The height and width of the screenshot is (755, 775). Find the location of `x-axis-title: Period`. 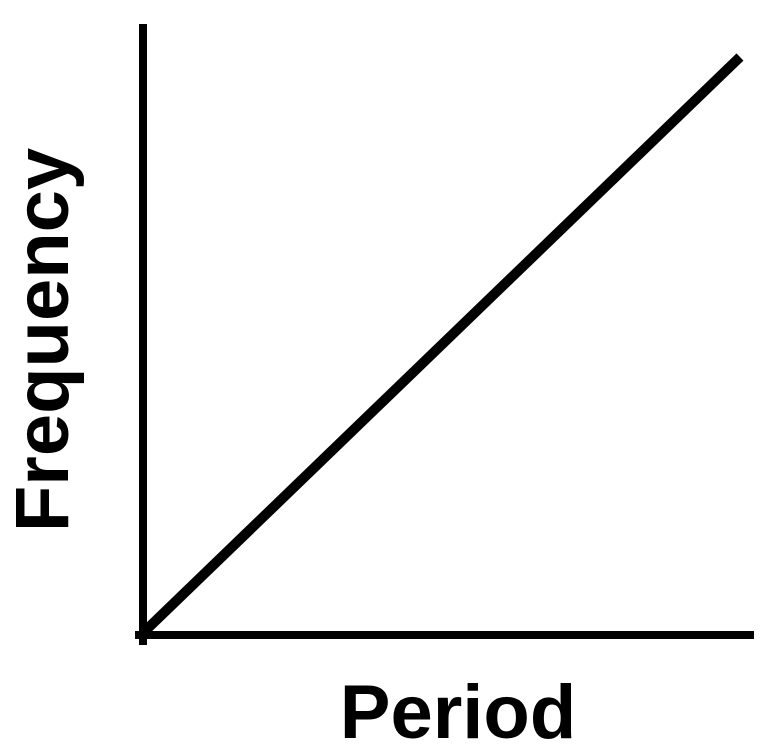

x-axis-title: Period is located at coordinates (458, 712).